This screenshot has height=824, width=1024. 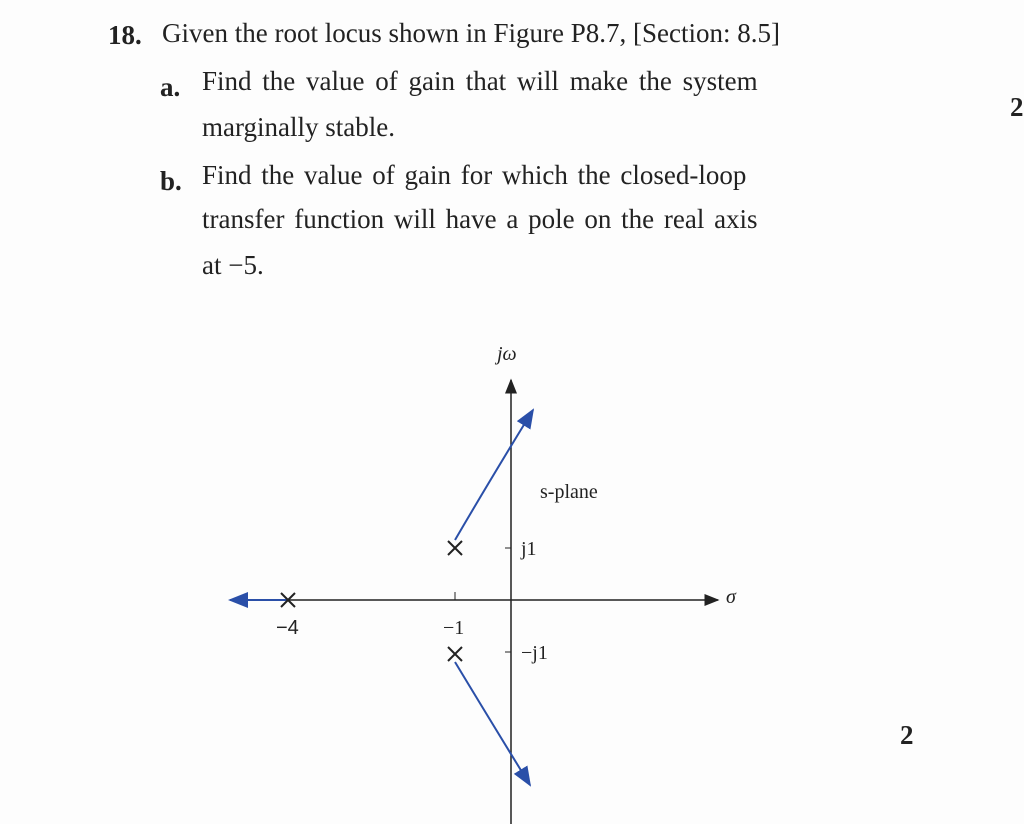 What do you see at coordinates (505, 354) in the screenshot?
I see `axis-label: jω` at bounding box center [505, 354].